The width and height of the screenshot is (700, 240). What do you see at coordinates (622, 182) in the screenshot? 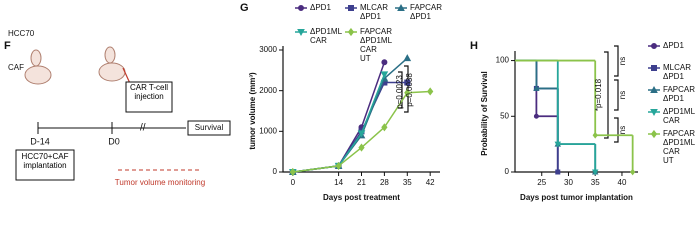
I see `x-tick-label: 40` at bounding box center [622, 182].